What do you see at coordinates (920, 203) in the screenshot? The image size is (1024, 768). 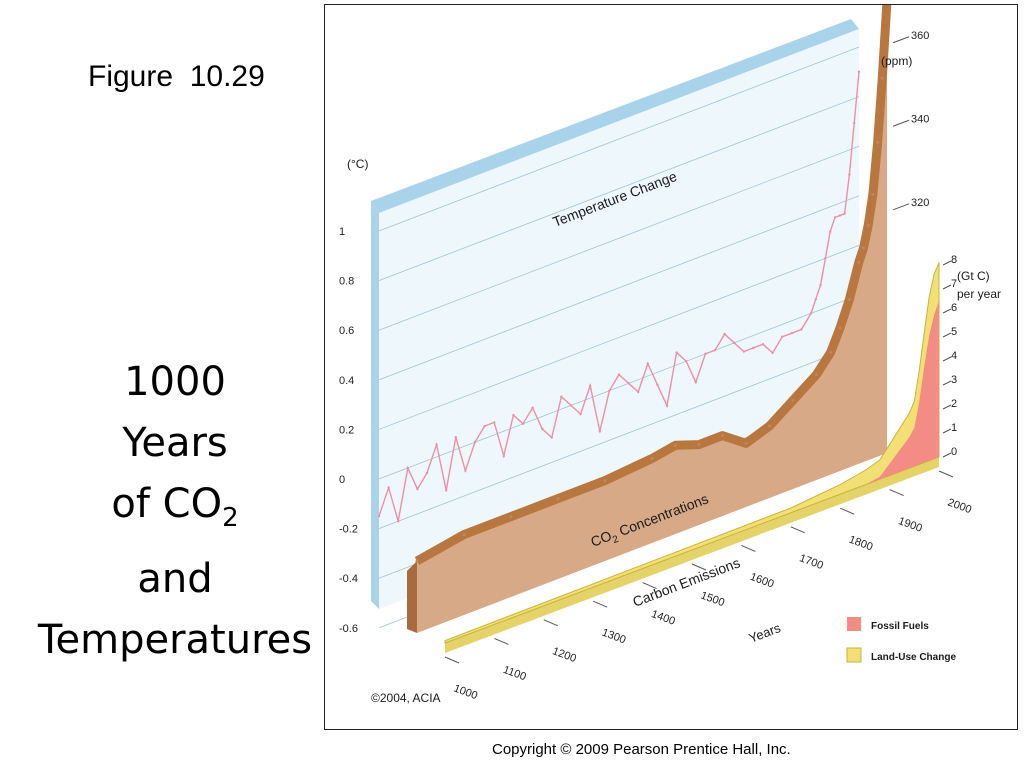 I see `co2-tick-label: 320` at bounding box center [920, 203].